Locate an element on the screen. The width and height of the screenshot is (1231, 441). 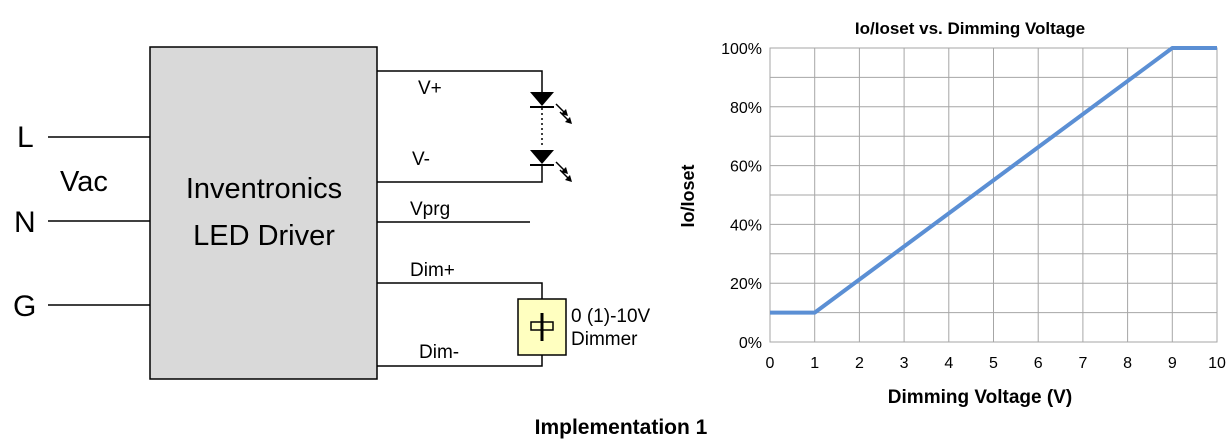
output-label-dim-plus: Dim+ is located at coordinates (432, 270).